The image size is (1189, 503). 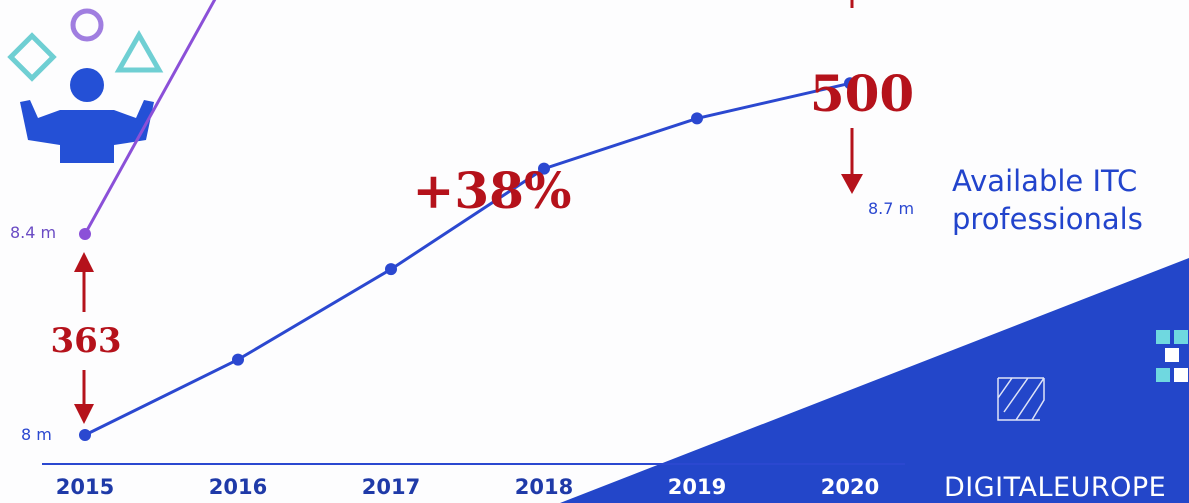 I want to click on gap-start-value: 363, so click(x=86, y=341).